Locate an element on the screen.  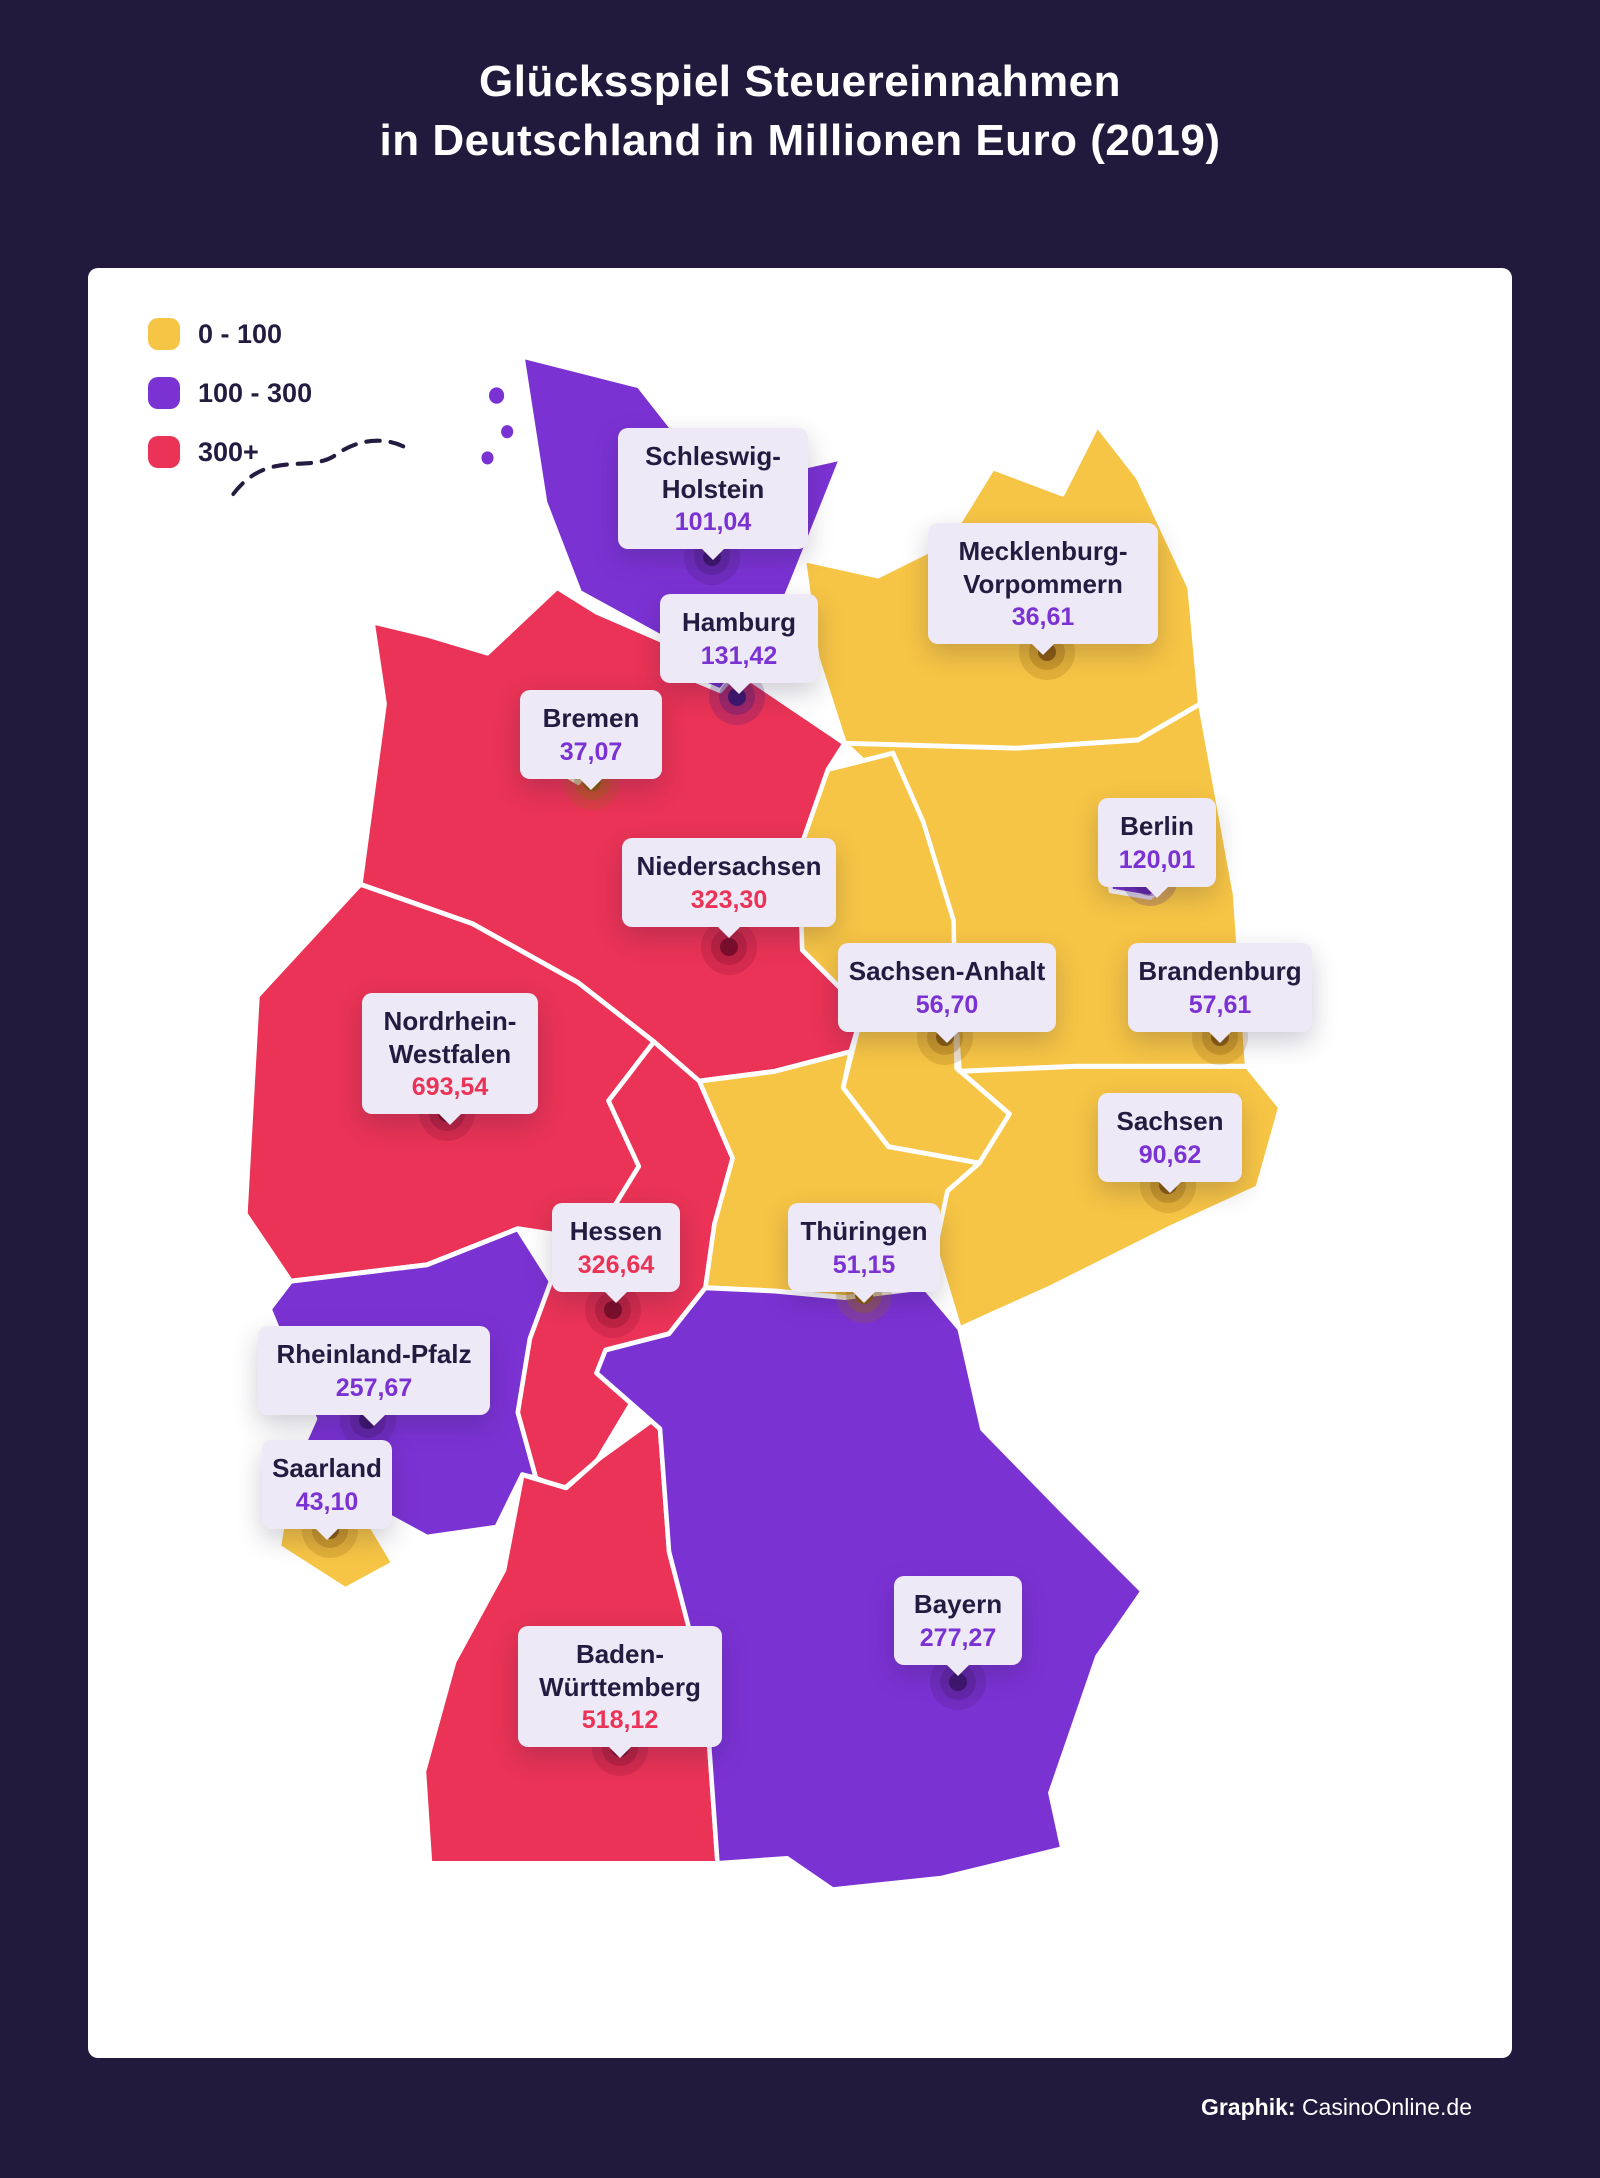
state-name: Sachsen-Anhalt is located at coordinates (947, 971).